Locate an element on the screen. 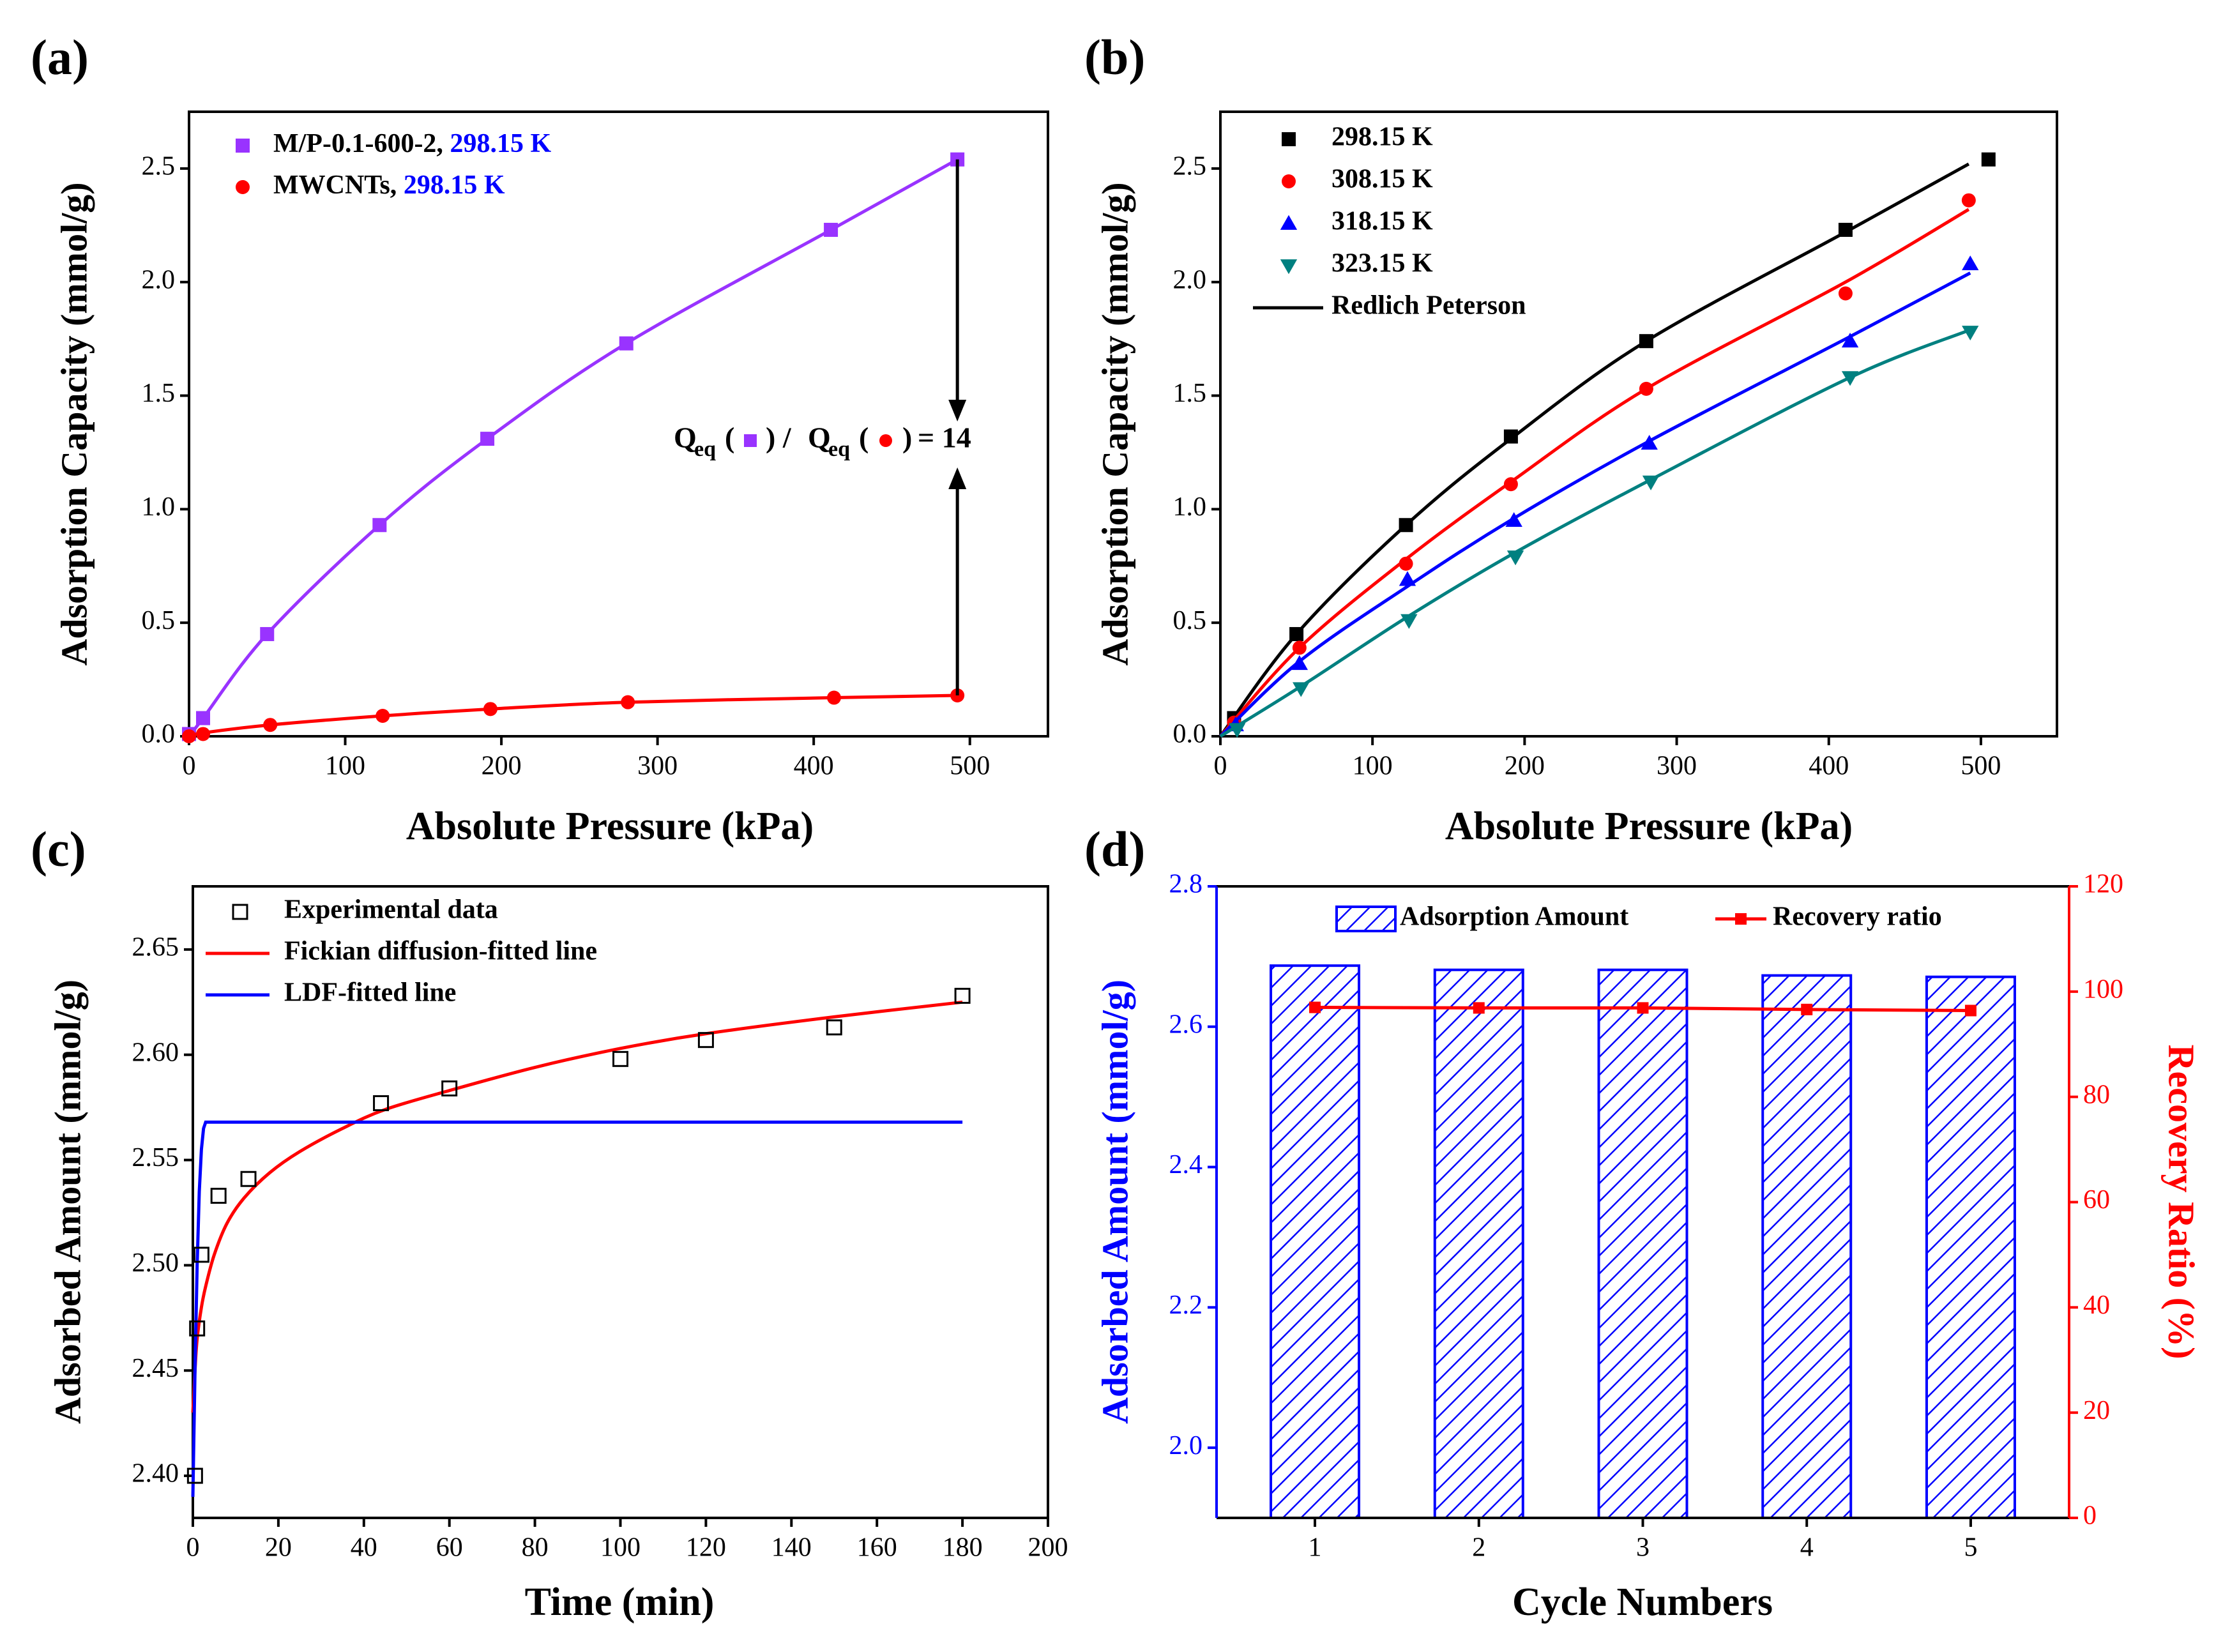  legend-label: Recovery ratio is located at coordinates (1857, 917).